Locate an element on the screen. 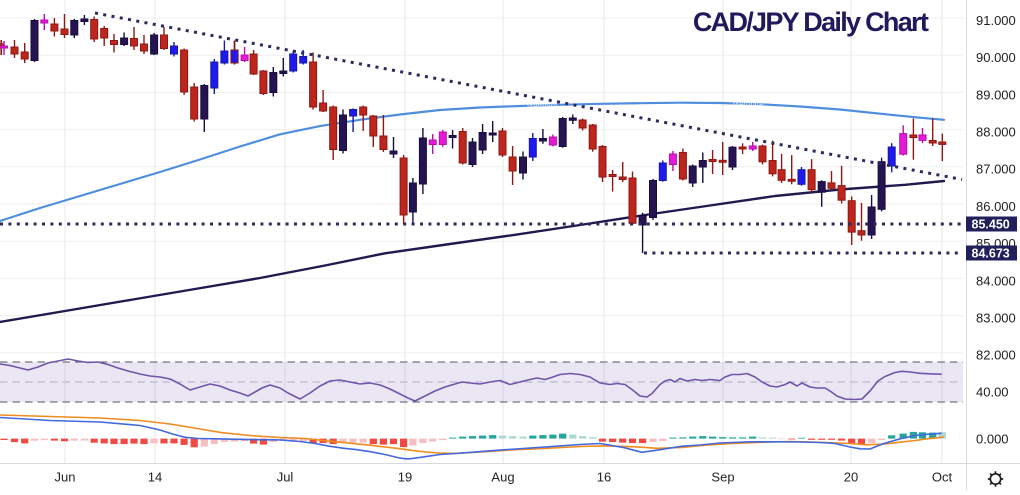 The height and width of the screenshot is (495, 1020). svg-text: 88.000 is located at coordinates (996, 132).